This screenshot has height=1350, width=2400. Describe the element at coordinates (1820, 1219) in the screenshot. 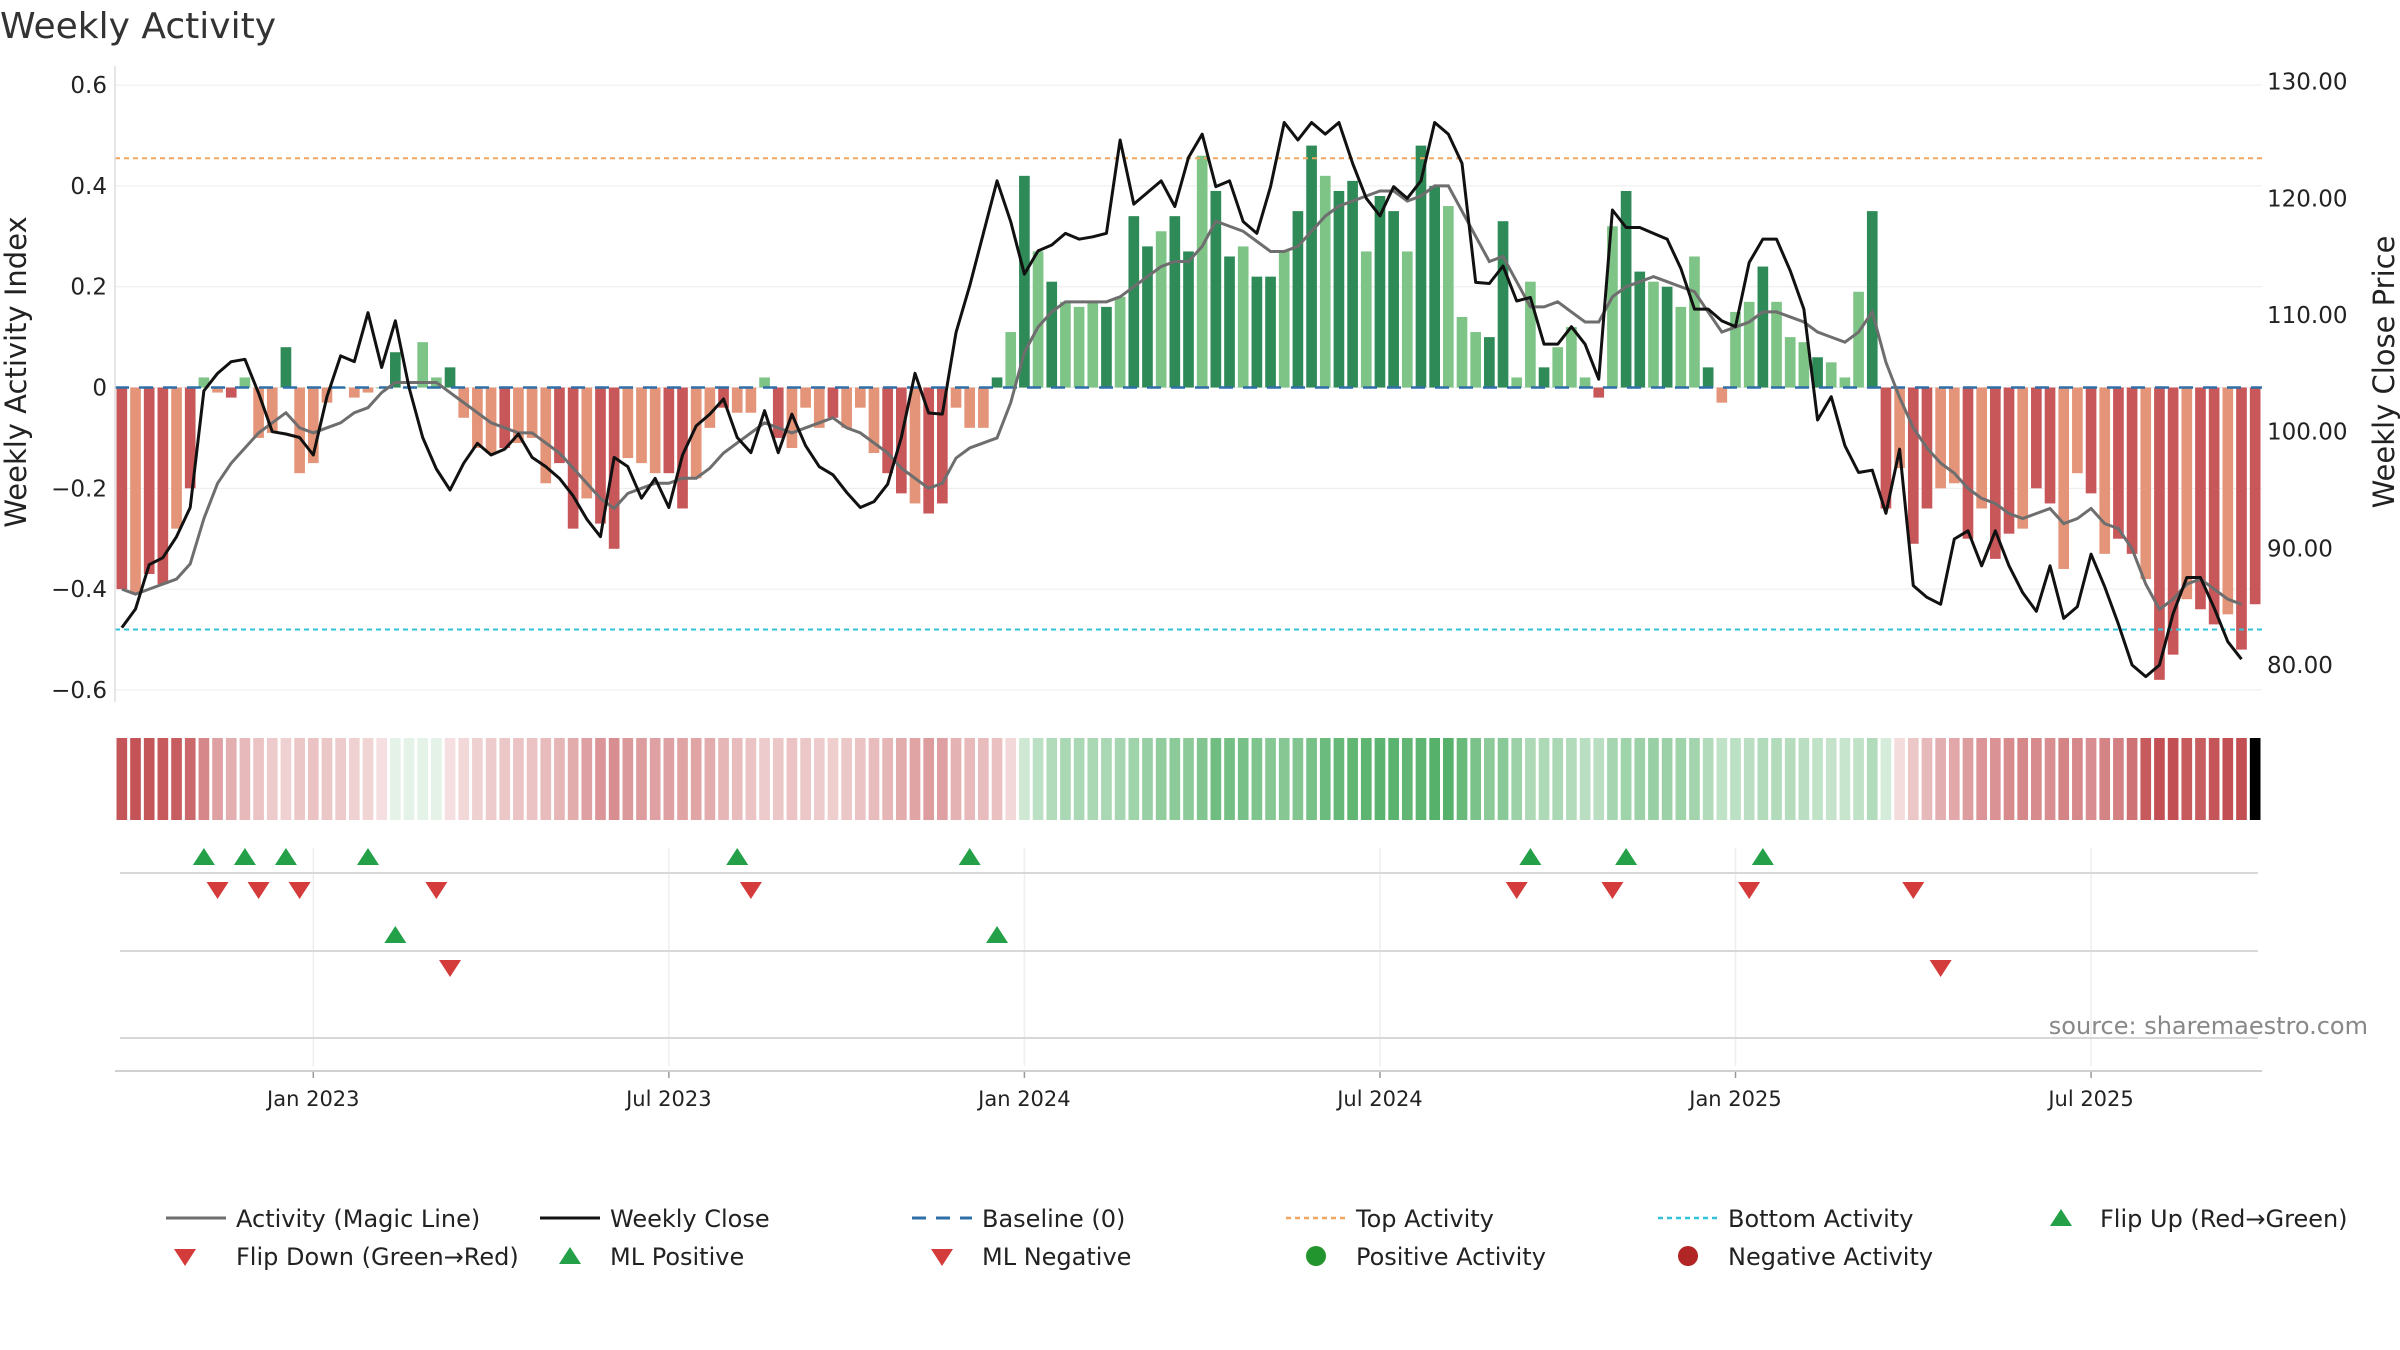

I see `legend-bottom-activity: Bottom Activity` at that location.